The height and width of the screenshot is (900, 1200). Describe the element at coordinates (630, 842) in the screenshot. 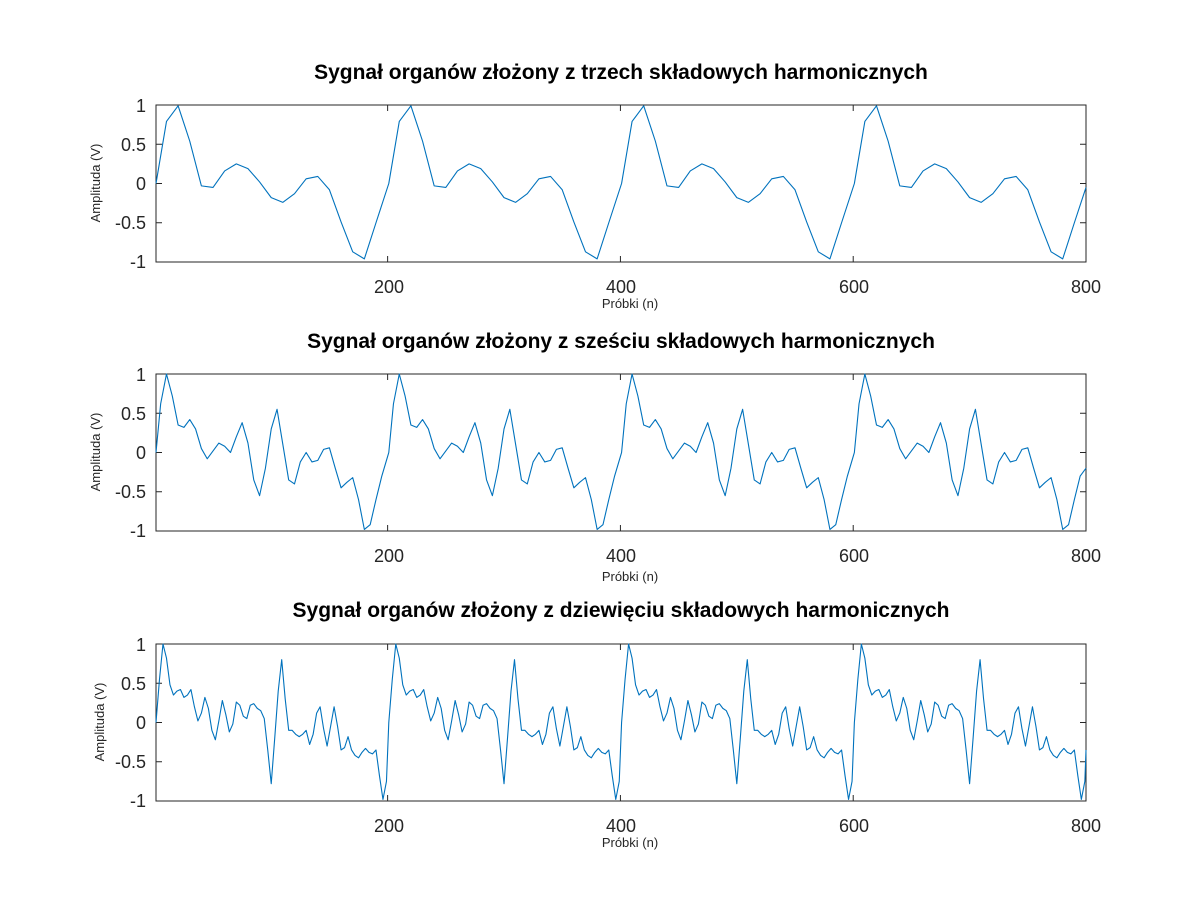

I see `subplot-3-xlabel: Próbki (n)` at that location.